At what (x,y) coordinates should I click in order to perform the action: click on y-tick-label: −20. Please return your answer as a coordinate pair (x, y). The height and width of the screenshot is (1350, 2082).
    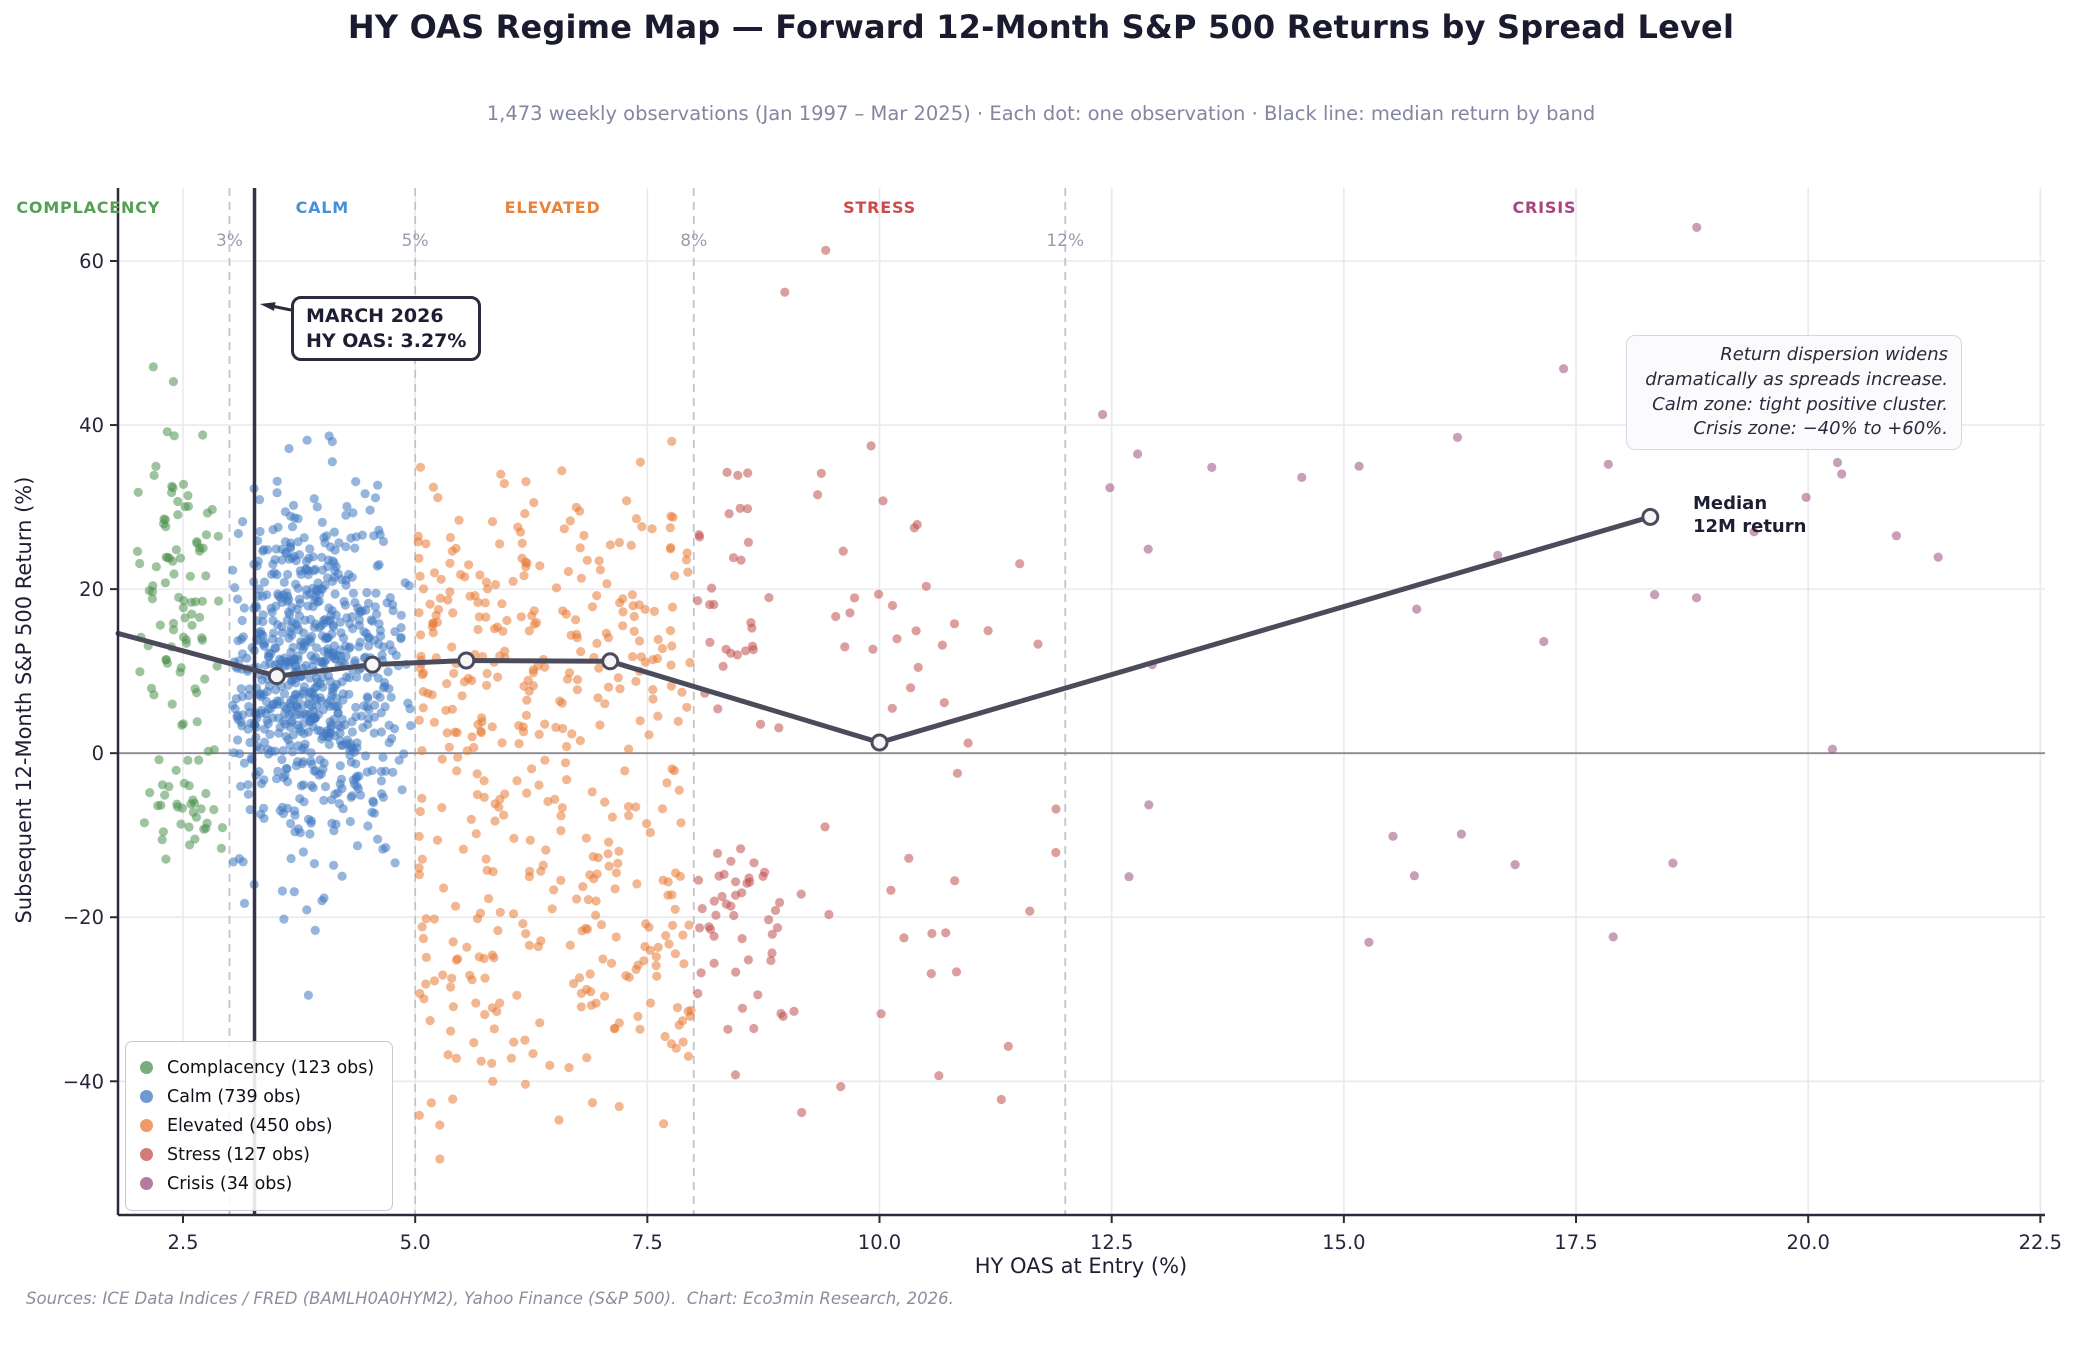
    Looking at the image, I should click on (83, 917).